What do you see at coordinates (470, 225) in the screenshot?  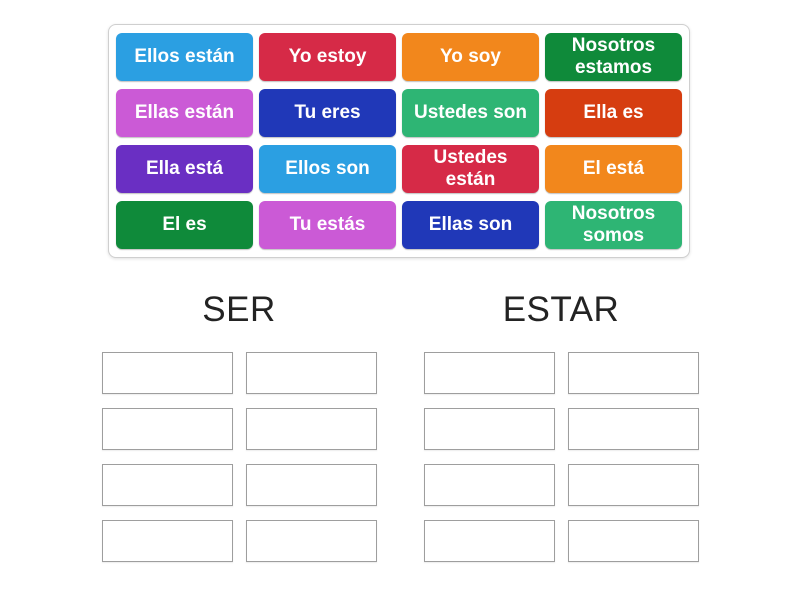 I see `tile: Ellas son` at bounding box center [470, 225].